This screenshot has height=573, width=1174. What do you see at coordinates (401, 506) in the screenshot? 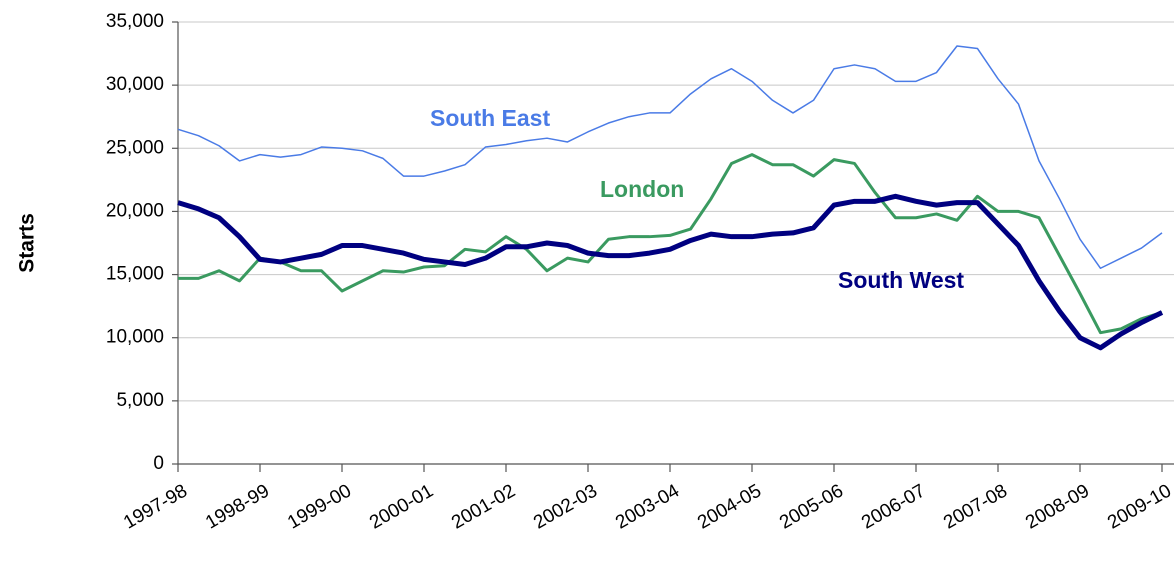
I see `x-tick-label: 2000-01` at bounding box center [401, 506].